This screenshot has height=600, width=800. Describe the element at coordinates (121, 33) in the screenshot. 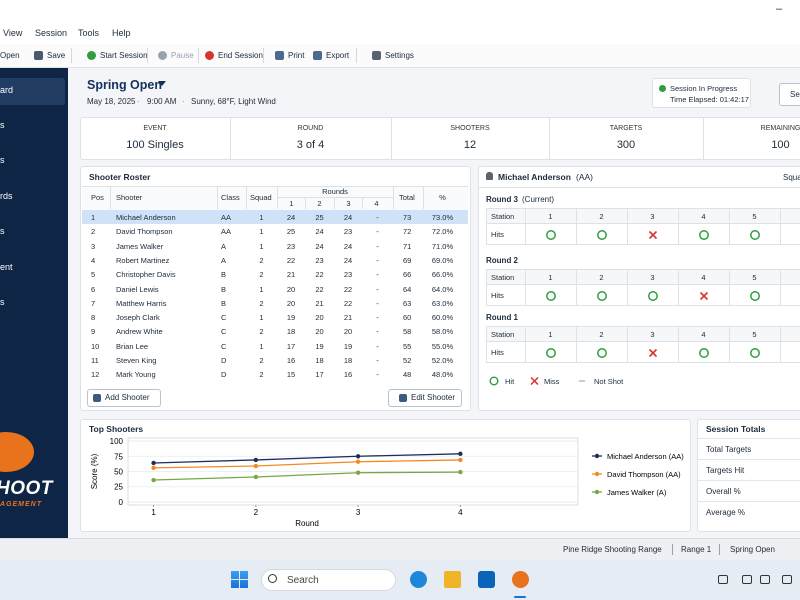

I see `menu-item: Help` at that location.